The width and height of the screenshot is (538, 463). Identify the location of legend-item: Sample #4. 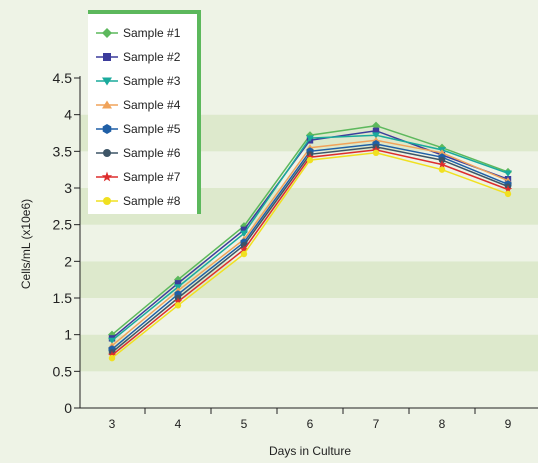
(138, 105).